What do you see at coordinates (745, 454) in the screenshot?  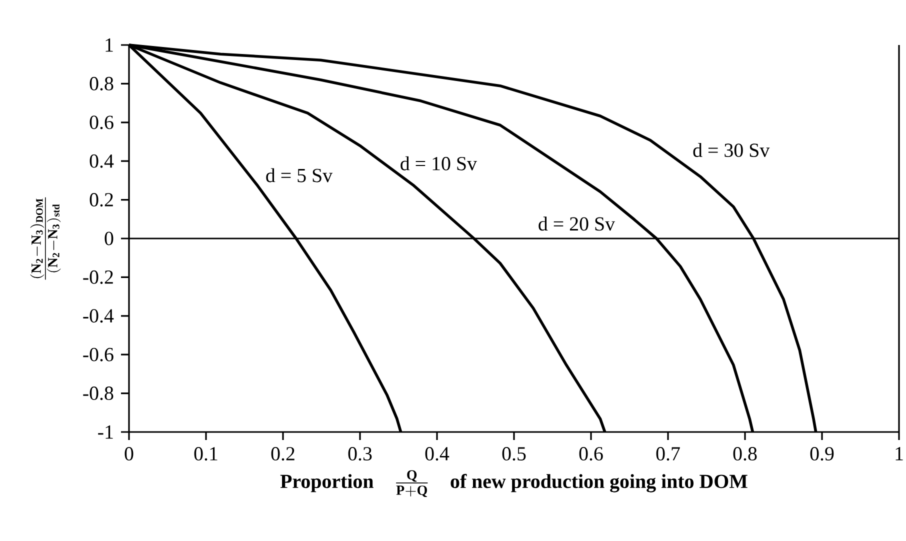 I see `x-tick-label: 0.8` at bounding box center [745, 454].